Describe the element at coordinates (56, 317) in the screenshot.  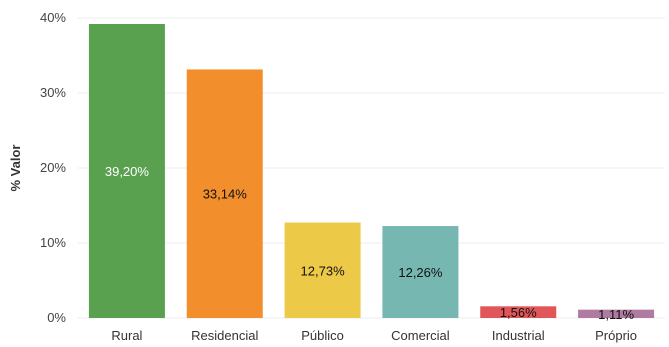
I see `y-tick-label: 0%` at that location.